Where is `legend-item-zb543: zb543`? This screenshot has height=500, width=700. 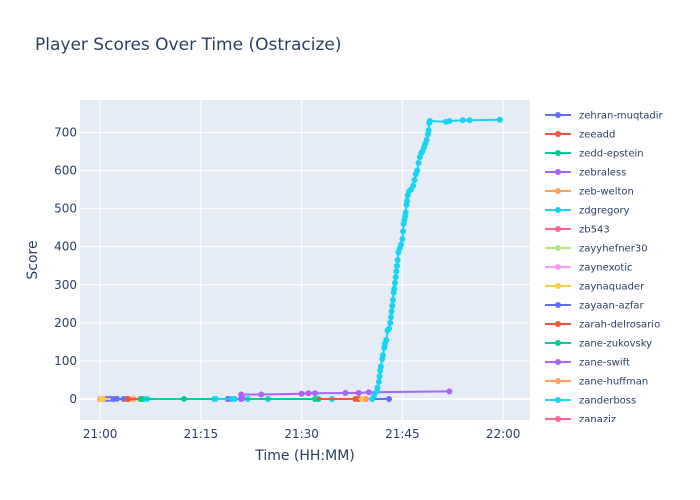 legend-item-zb543: zb543 is located at coordinates (577, 230).